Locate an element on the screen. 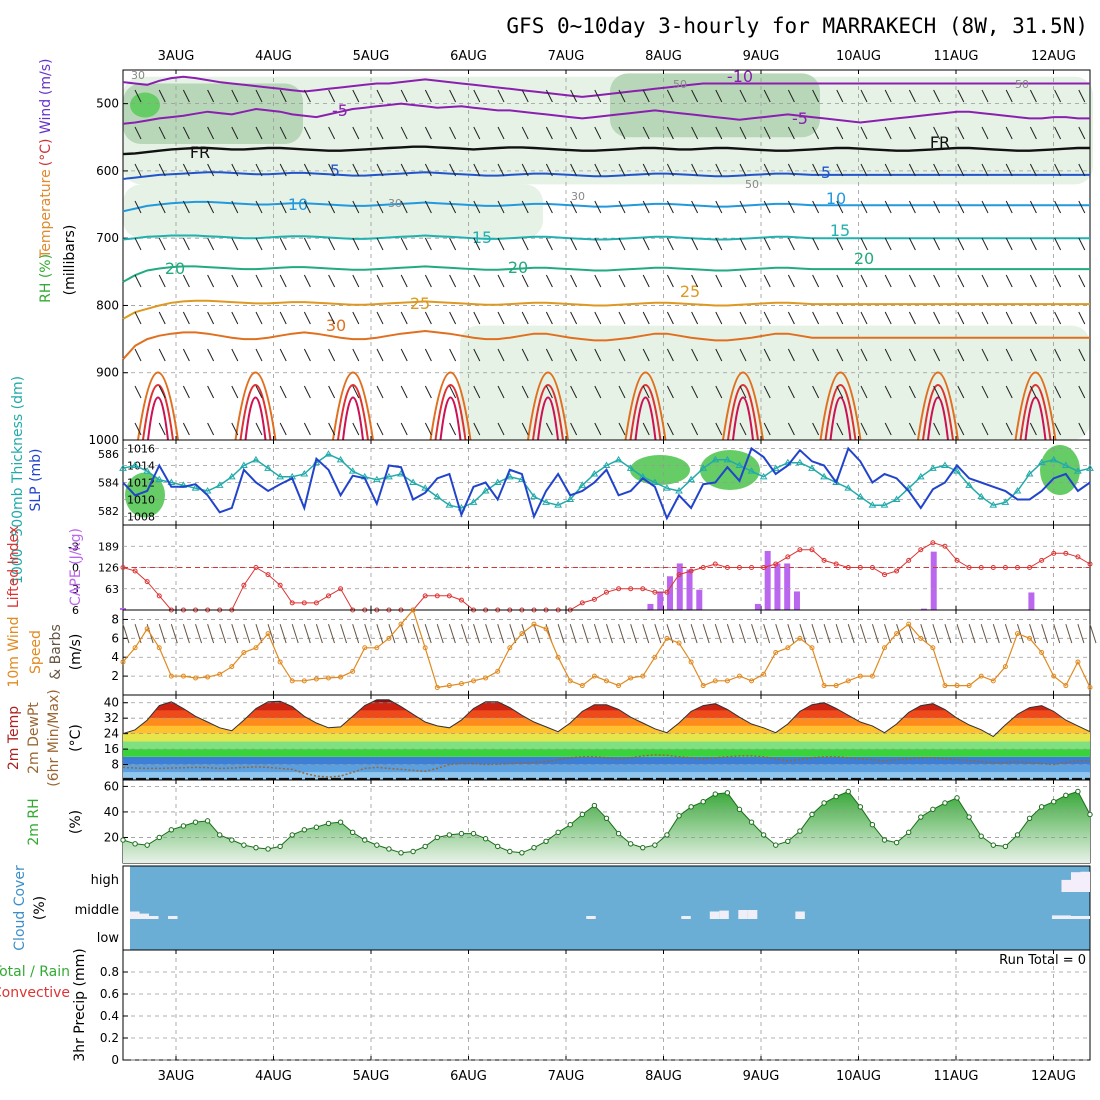  contour-label: 10 is located at coordinates (298, 204).